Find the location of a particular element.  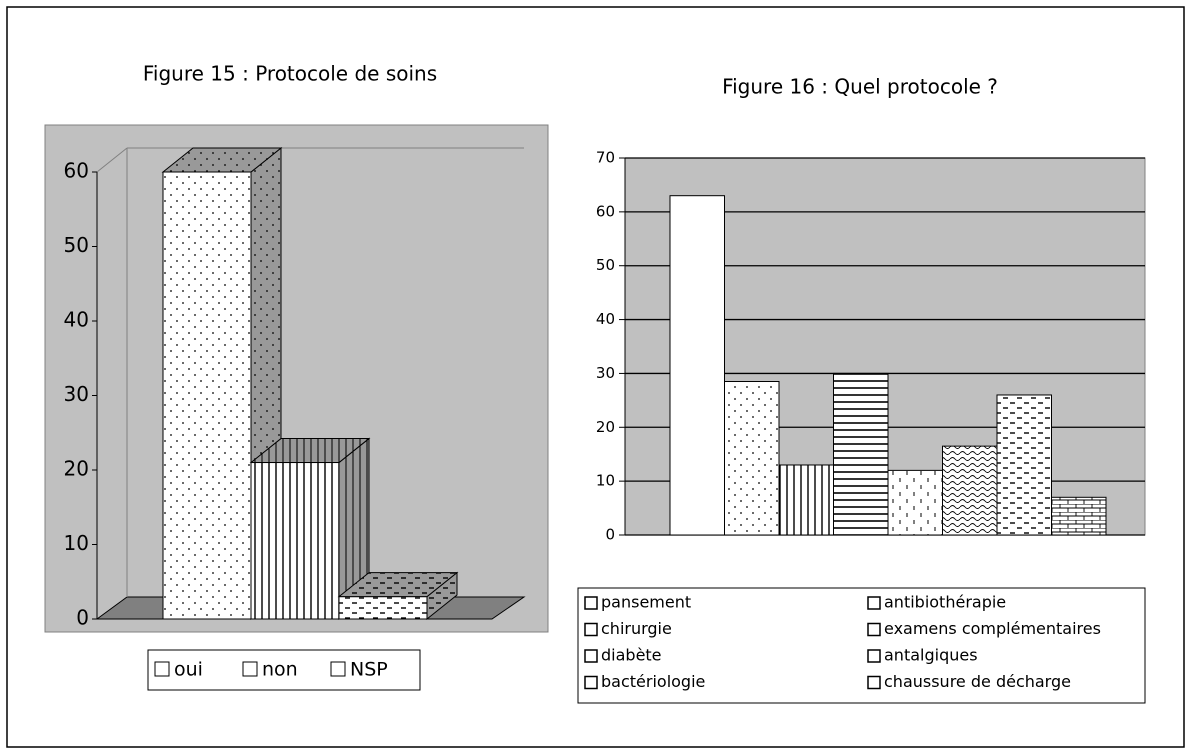

y-tick-label: 70 is located at coordinates (605, 158).